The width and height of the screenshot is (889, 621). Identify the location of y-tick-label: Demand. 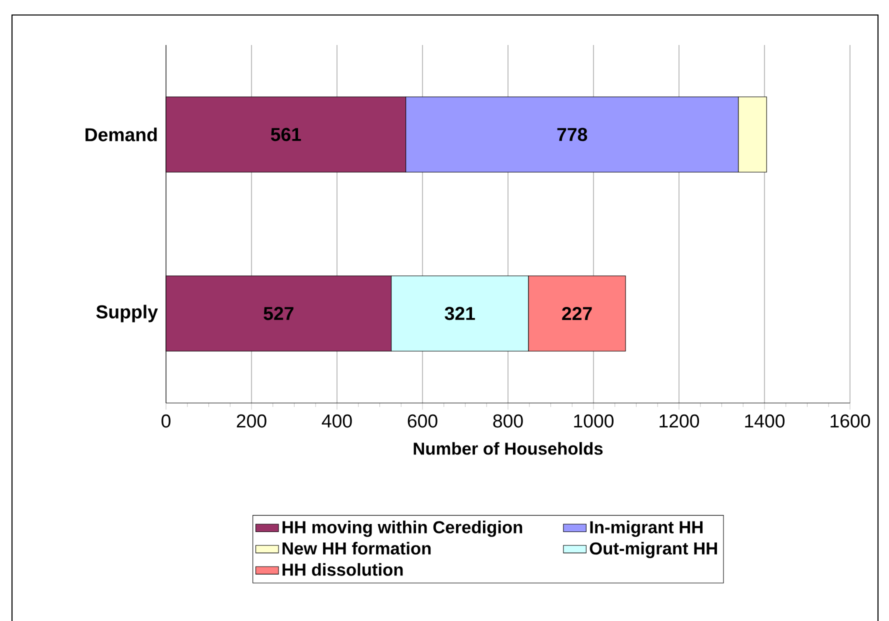
(121, 135).